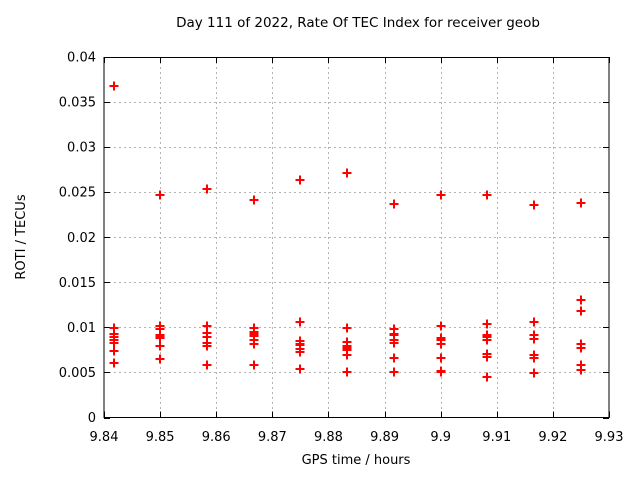 This screenshot has width=640, height=480. Describe the element at coordinates (81, 58) in the screenshot. I see `y-tick-label: 0.04` at that location.